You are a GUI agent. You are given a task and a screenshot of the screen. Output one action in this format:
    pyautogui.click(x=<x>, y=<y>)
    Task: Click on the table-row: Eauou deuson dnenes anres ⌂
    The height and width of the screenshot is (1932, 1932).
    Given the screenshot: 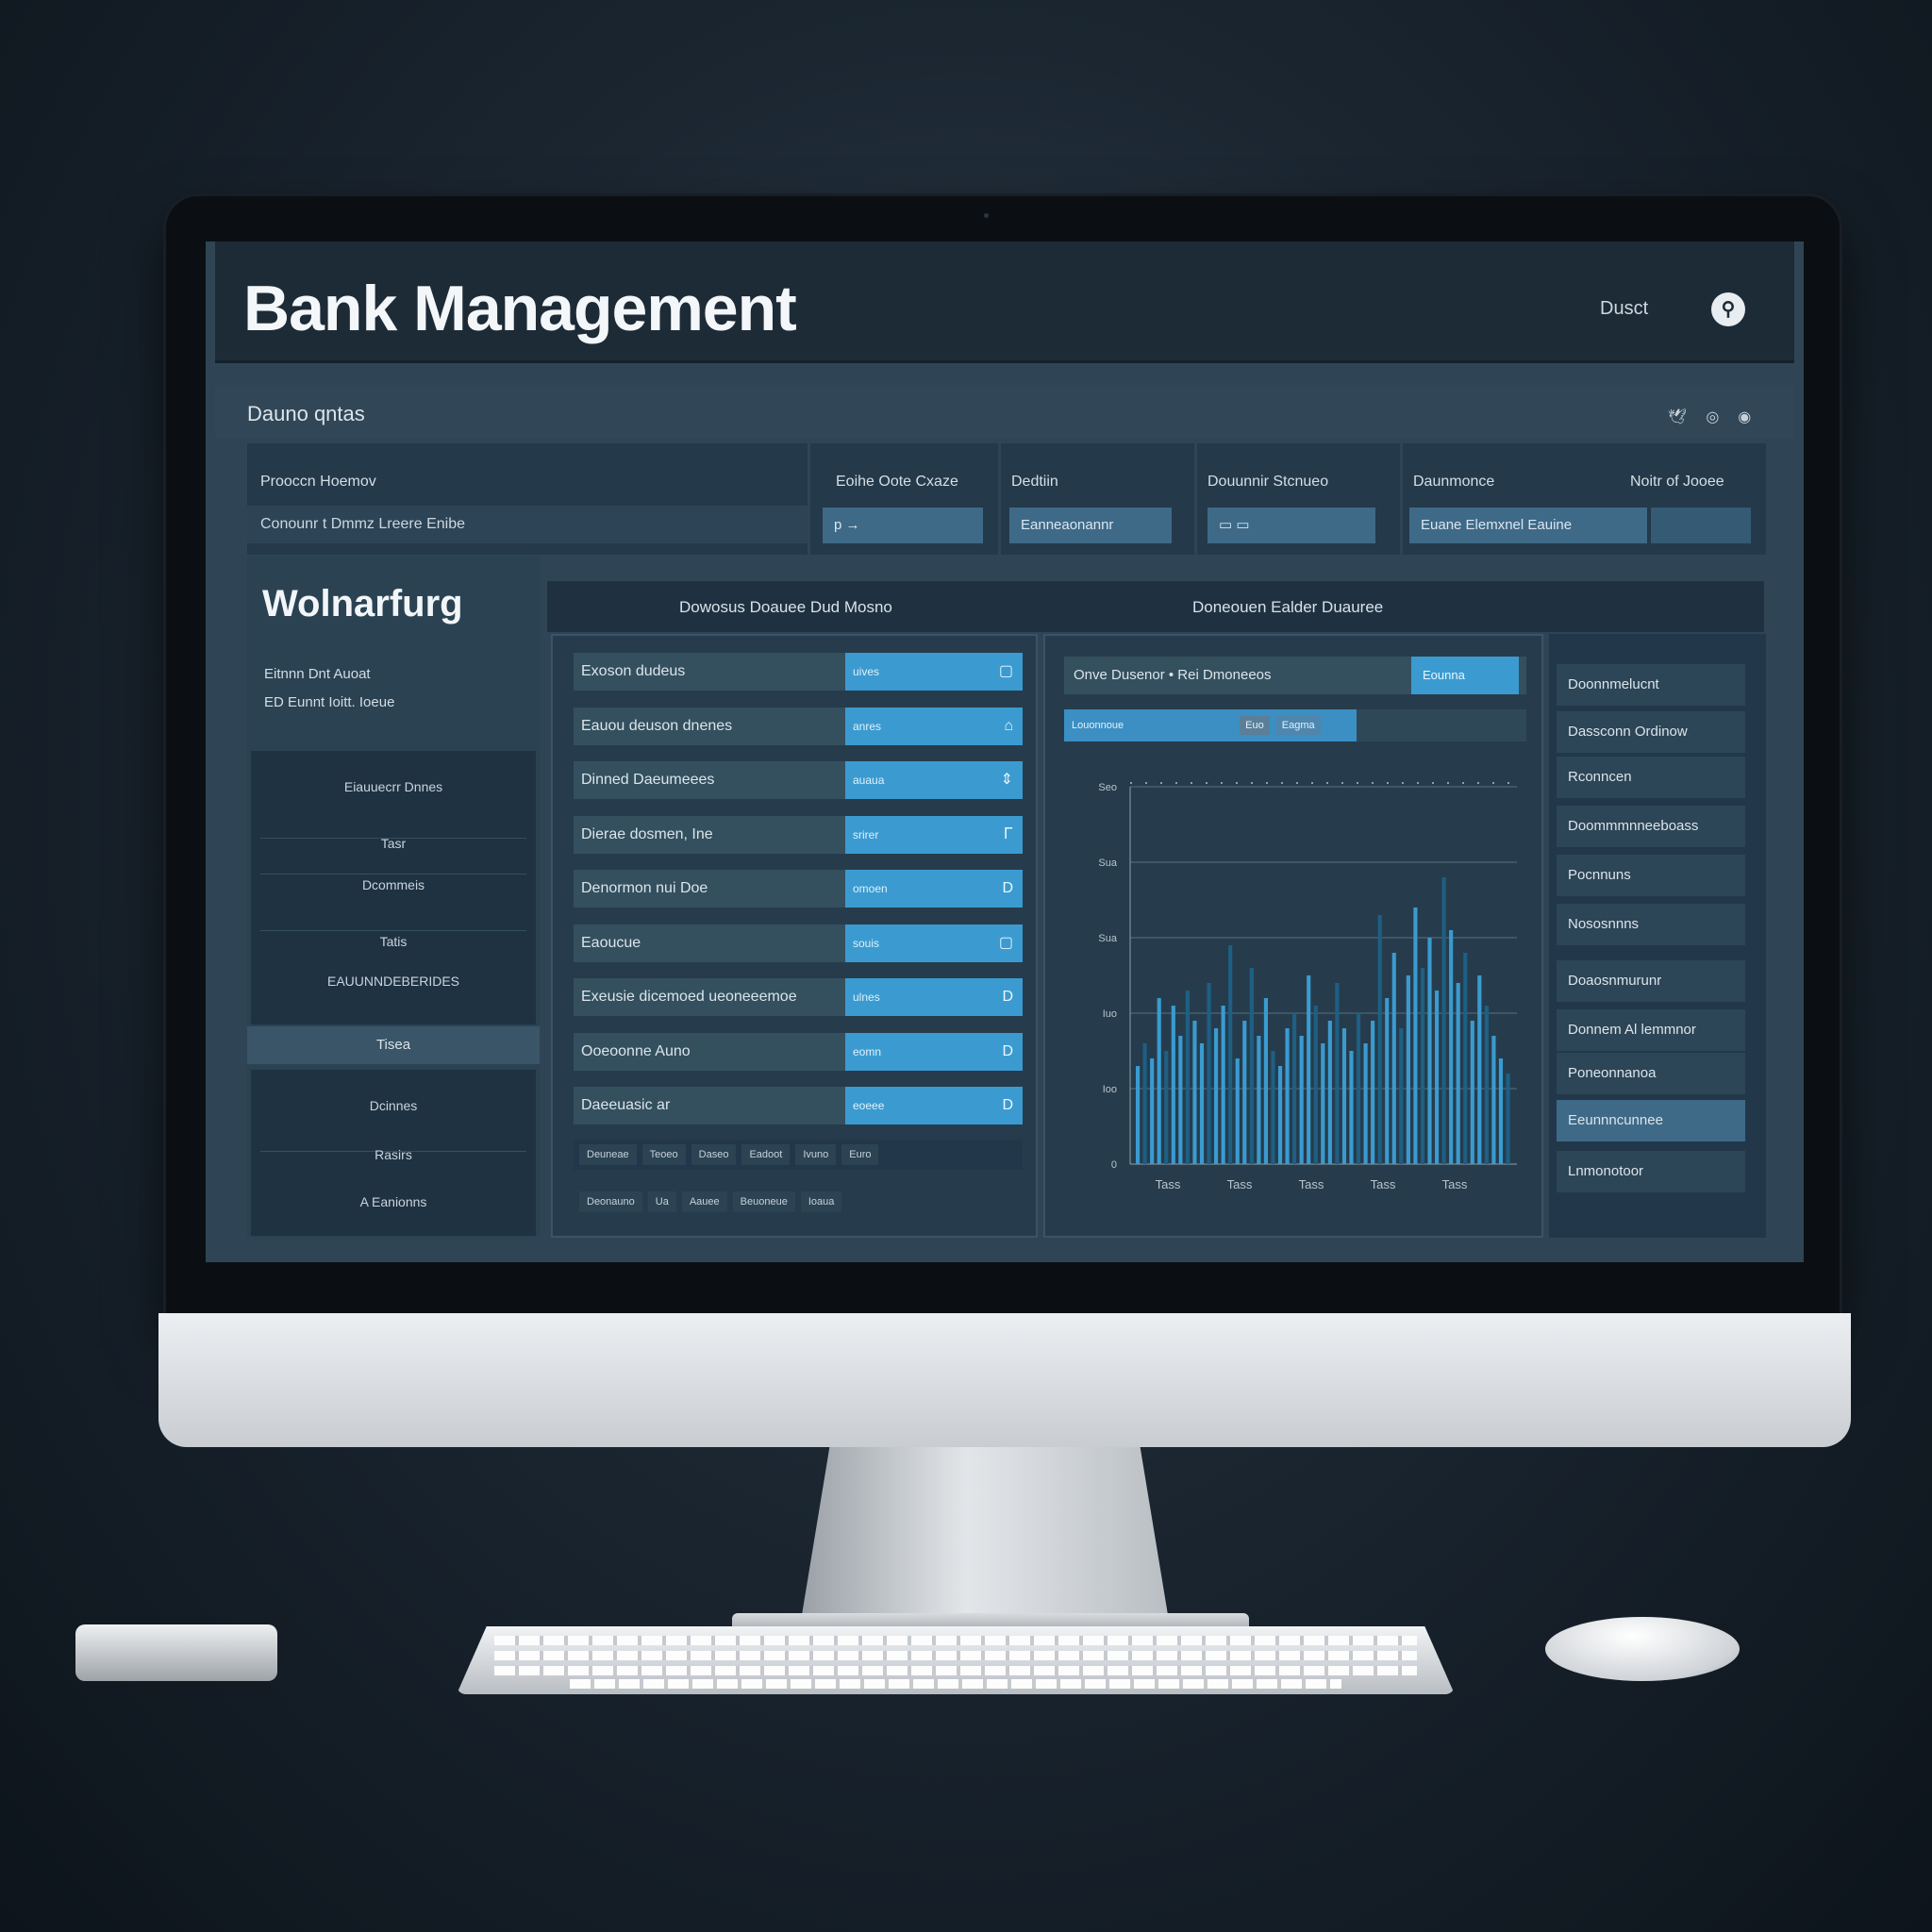 What is the action you would take?
    pyautogui.click(x=799, y=726)
    